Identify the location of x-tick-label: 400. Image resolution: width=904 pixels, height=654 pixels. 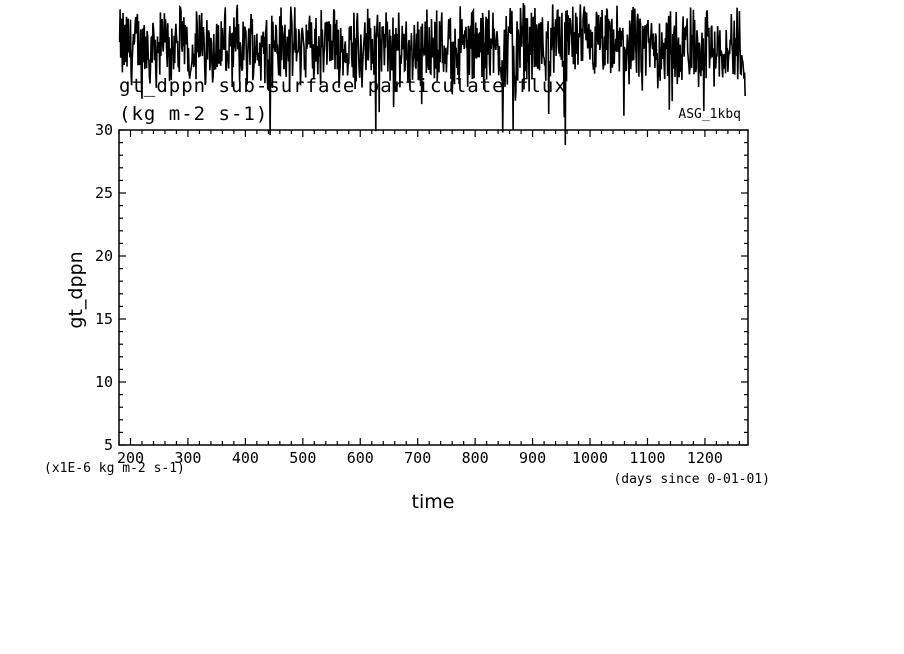
(245, 458).